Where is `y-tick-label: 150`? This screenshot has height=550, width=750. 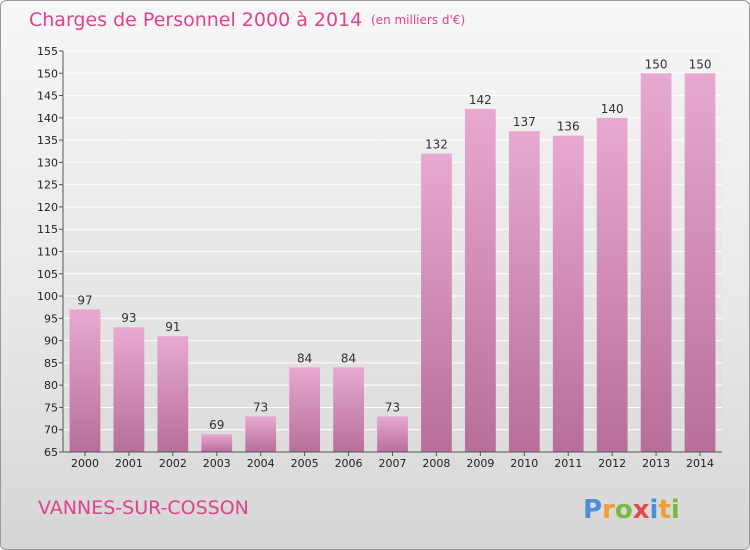 y-tick-label: 150 is located at coordinates (47, 73).